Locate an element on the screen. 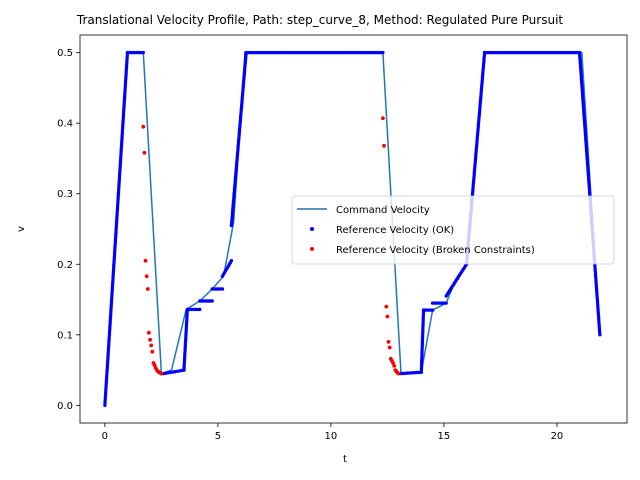 Image resolution: width=640 pixels, height=480 pixels. x-axis-label: t is located at coordinates (345, 459).